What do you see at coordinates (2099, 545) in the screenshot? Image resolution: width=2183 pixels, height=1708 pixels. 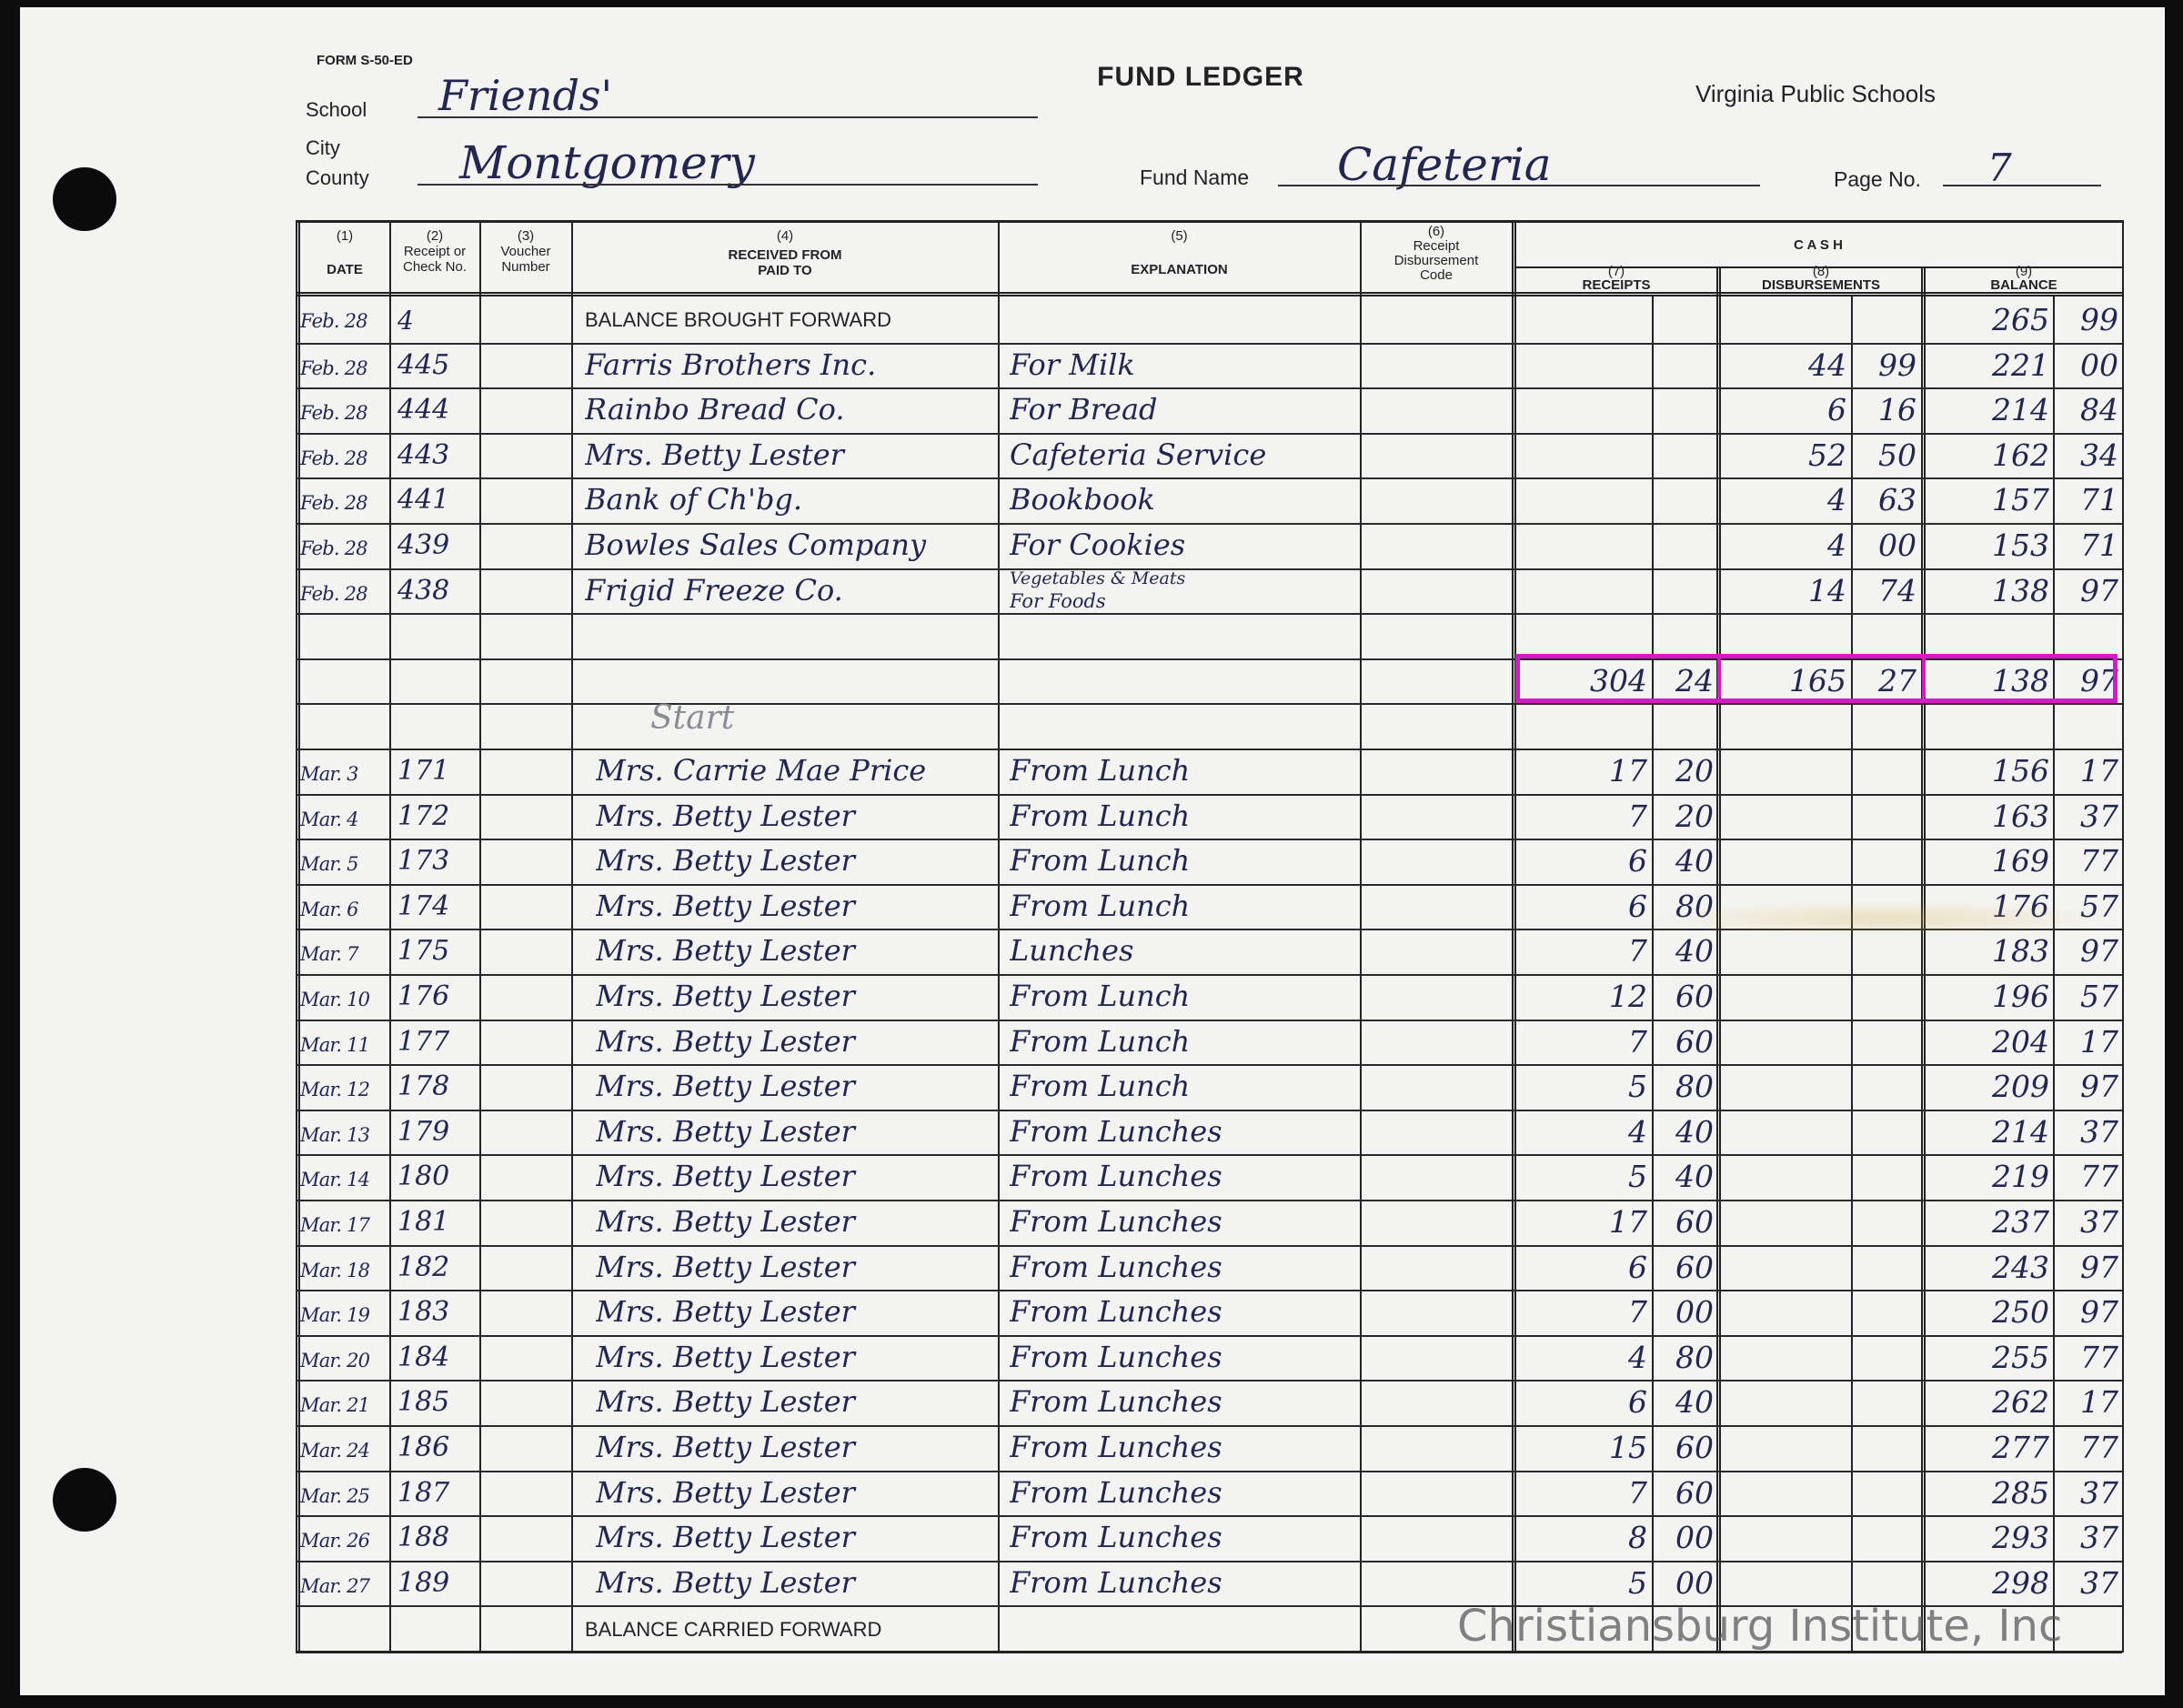 I see `balance-cents: 71` at bounding box center [2099, 545].